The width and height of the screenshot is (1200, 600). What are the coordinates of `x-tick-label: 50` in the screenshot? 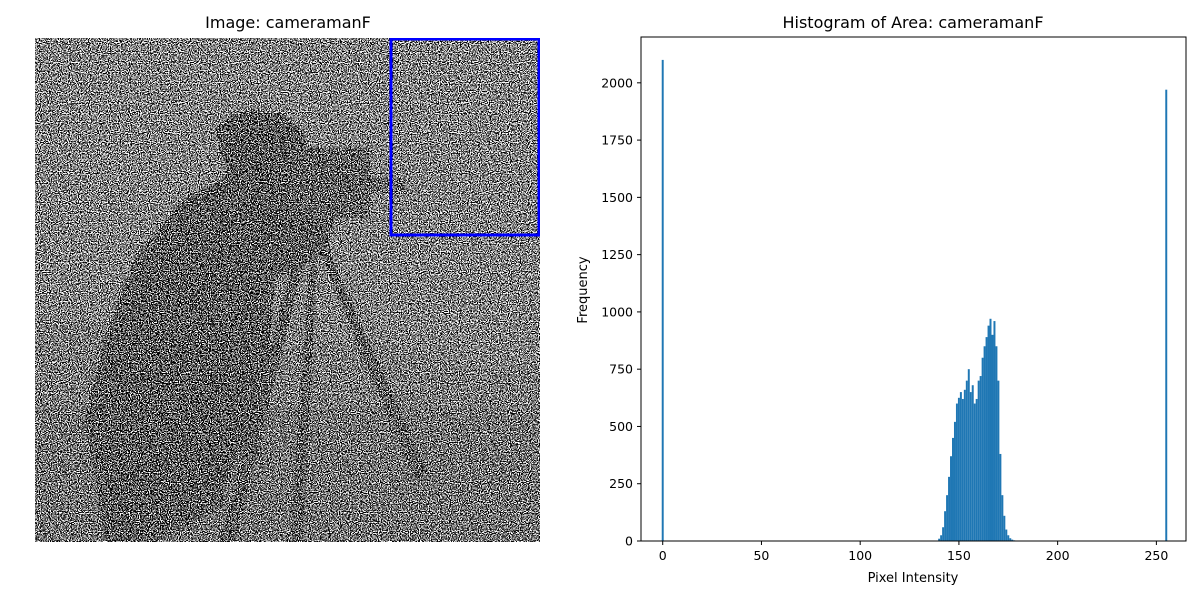 It's located at (761, 555).